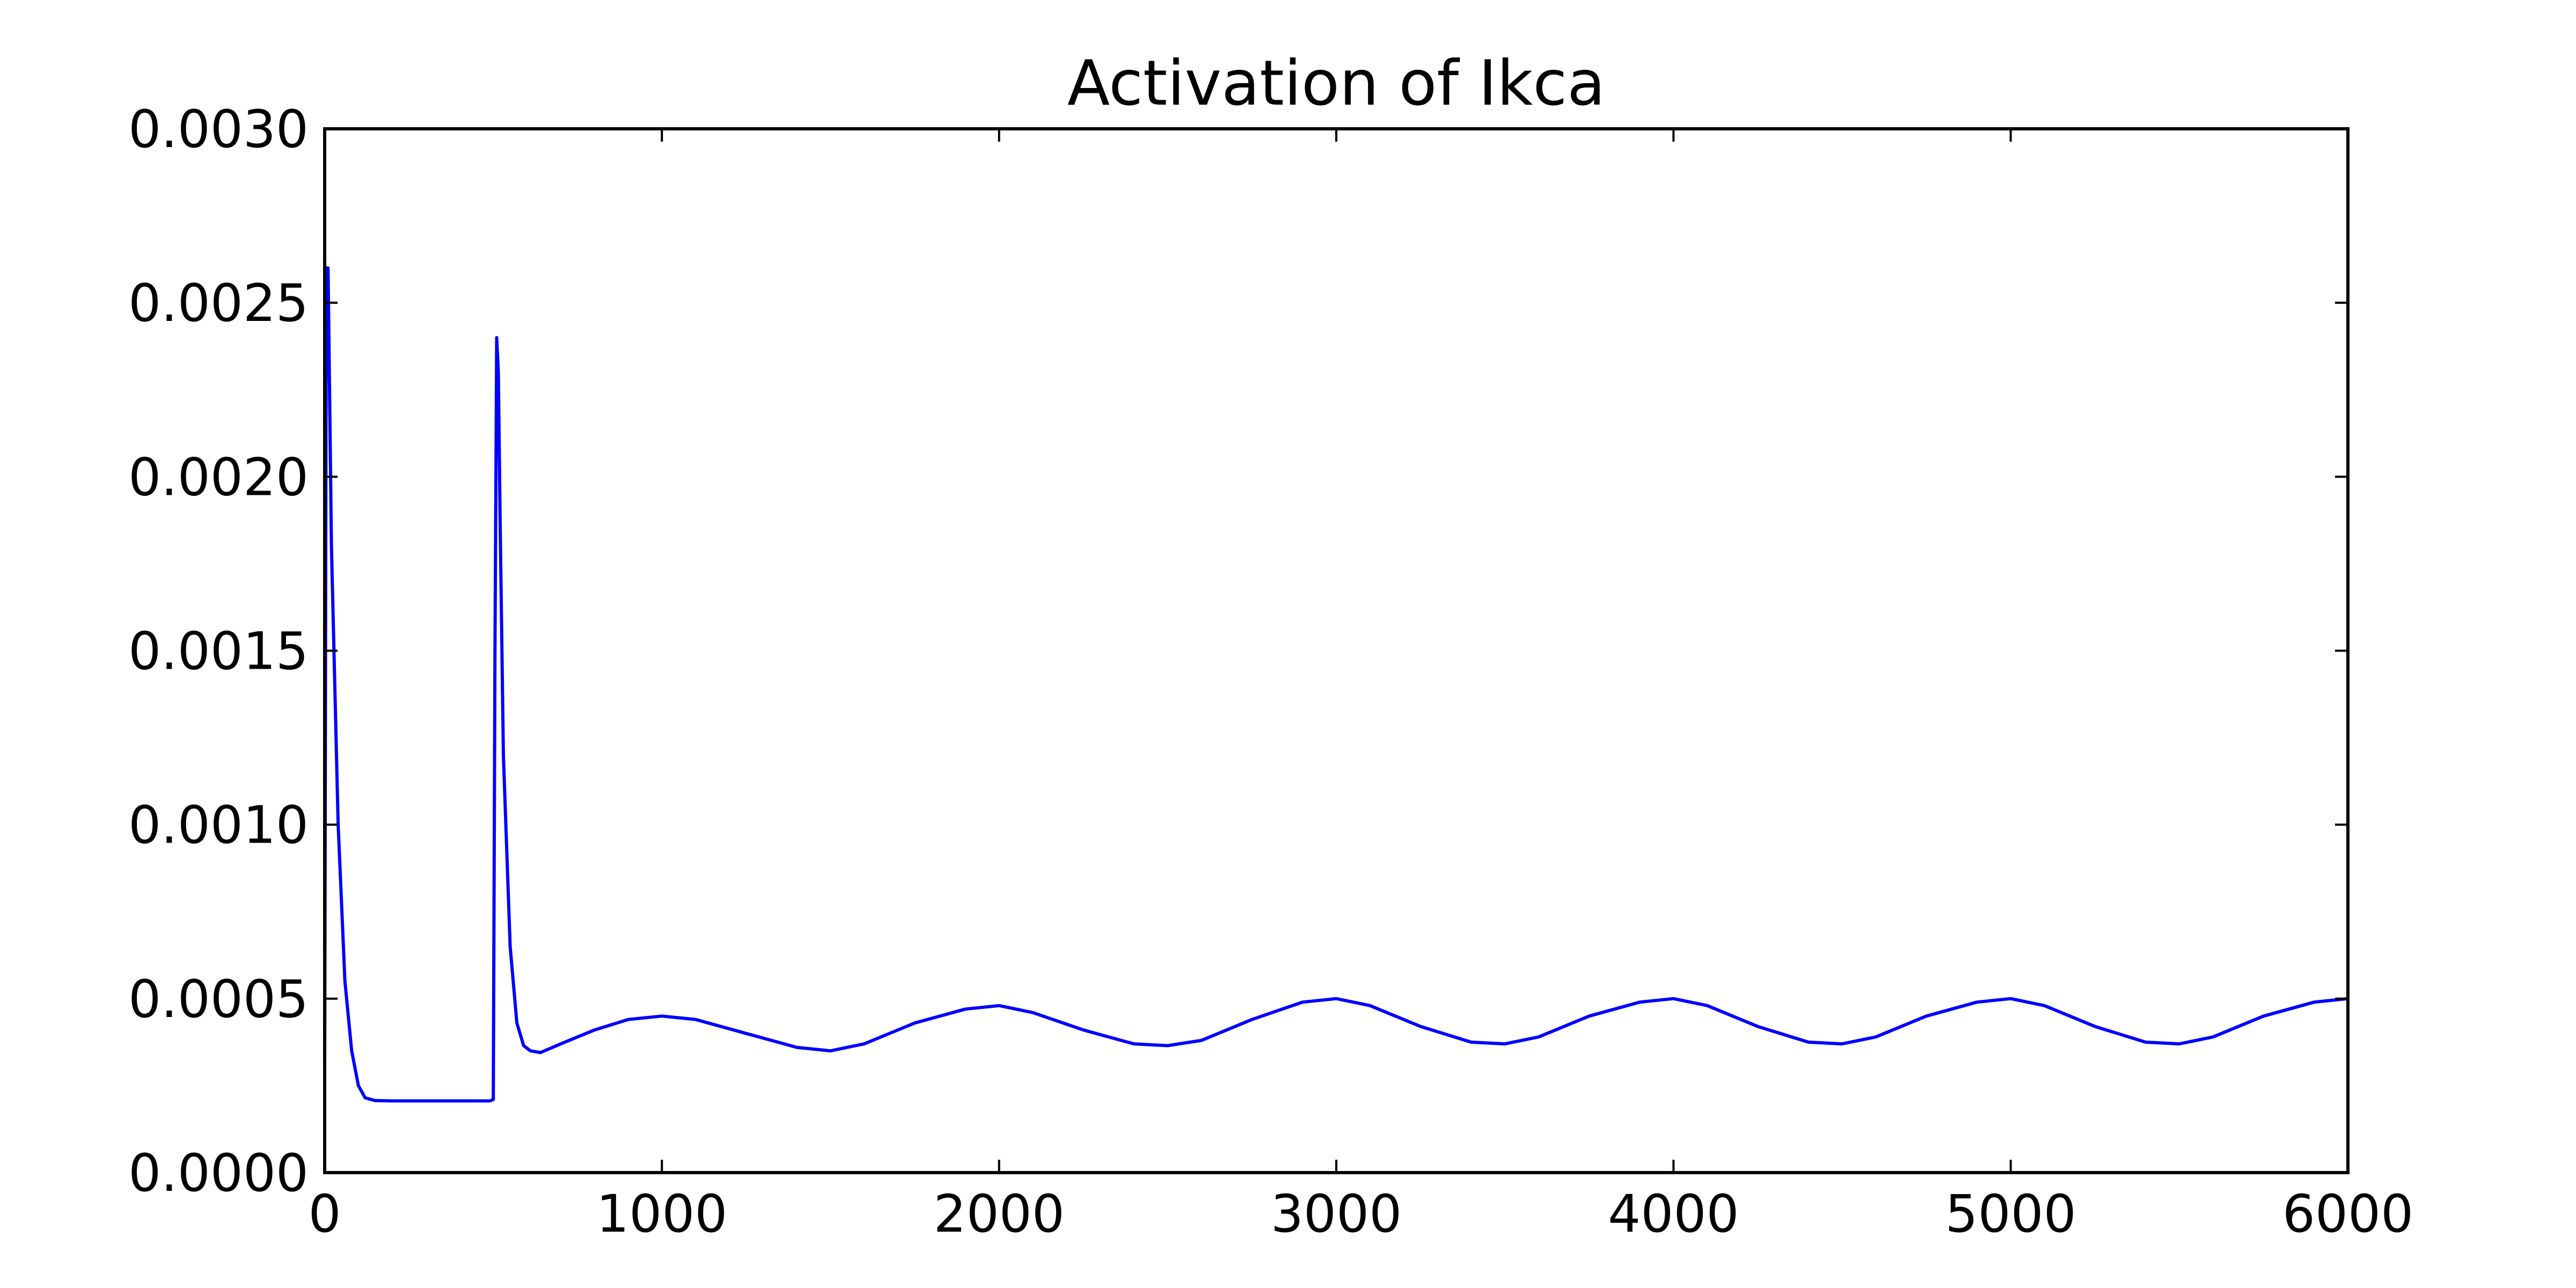 The width and height of the screenshot is (2576, 1288). Describe the element at coordinates (2010, 1214) in the screenshot. I see `x-tick-label: 5000` at that location.